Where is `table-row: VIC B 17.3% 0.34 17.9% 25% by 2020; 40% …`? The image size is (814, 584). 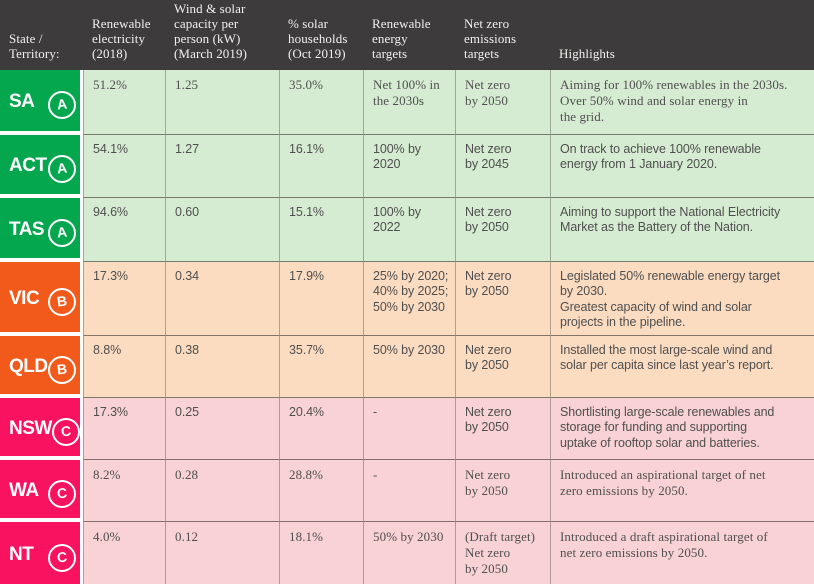
table-row: VIC B 17.3% 0.34 17.9% 25% by 2020; 40% … is located at coordinates (407, 299).